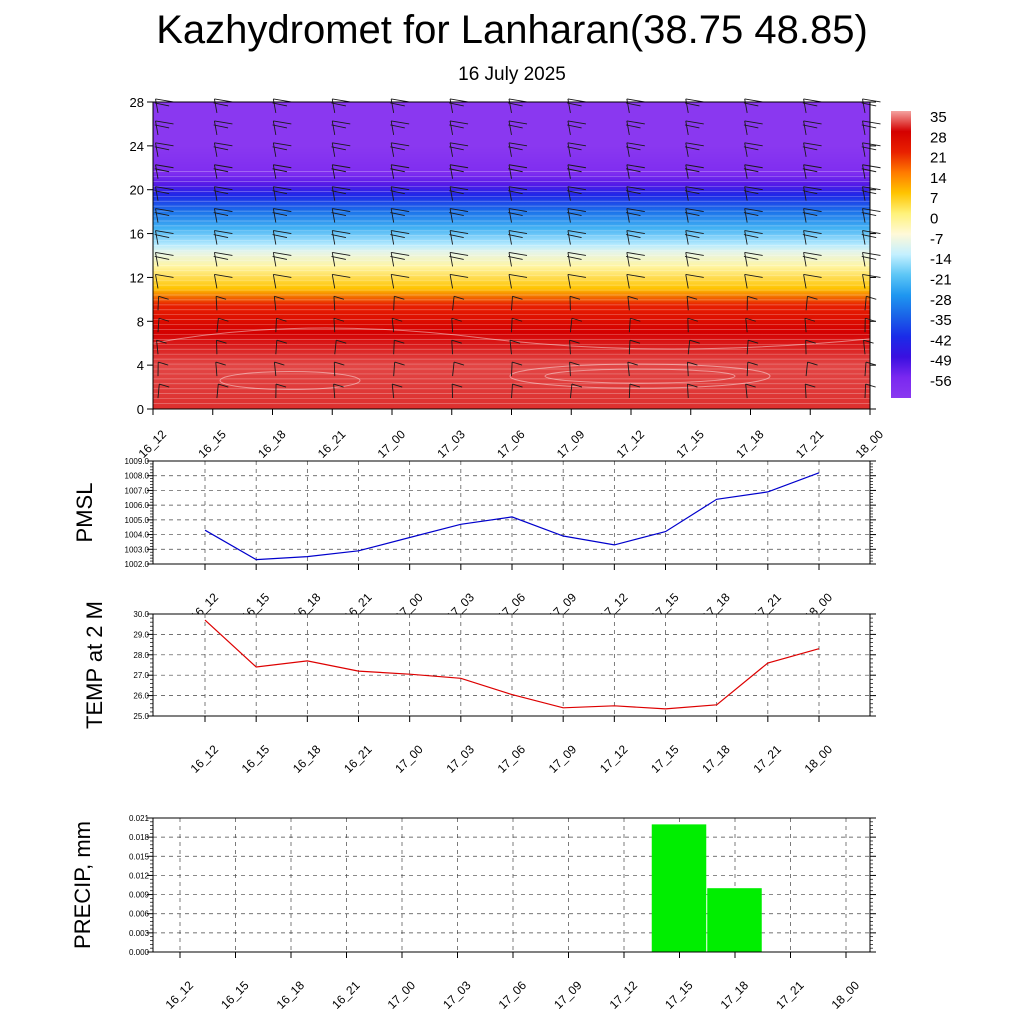  What do you see at coordinates (679, 995) in the screenshot?
I see `x-tick-label: 17_15` at bounding box center [679, 995].